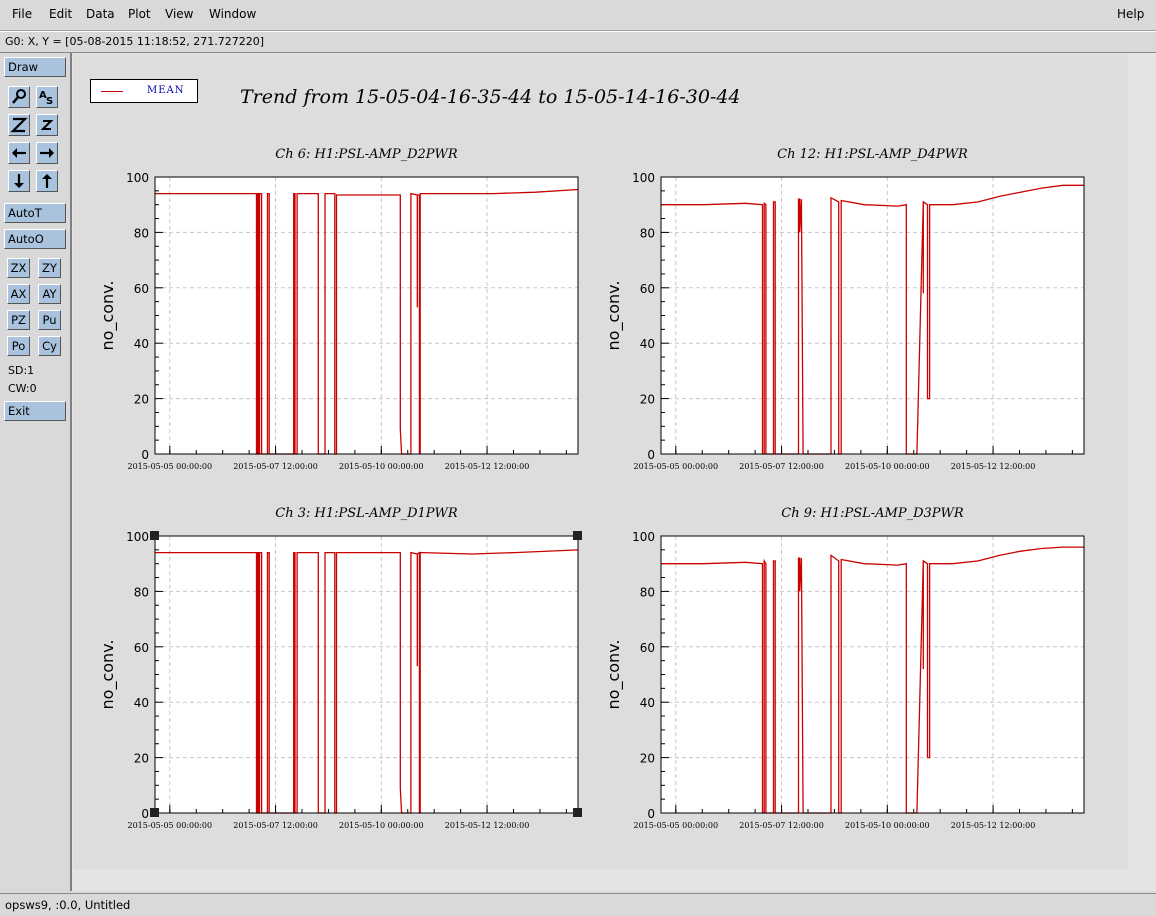 The height and width of the screenshot is (916, 1156). Describe the element at coordinates (651, 814) in the screenshot. I see `chart-3-ytick-label: 0` at that location.